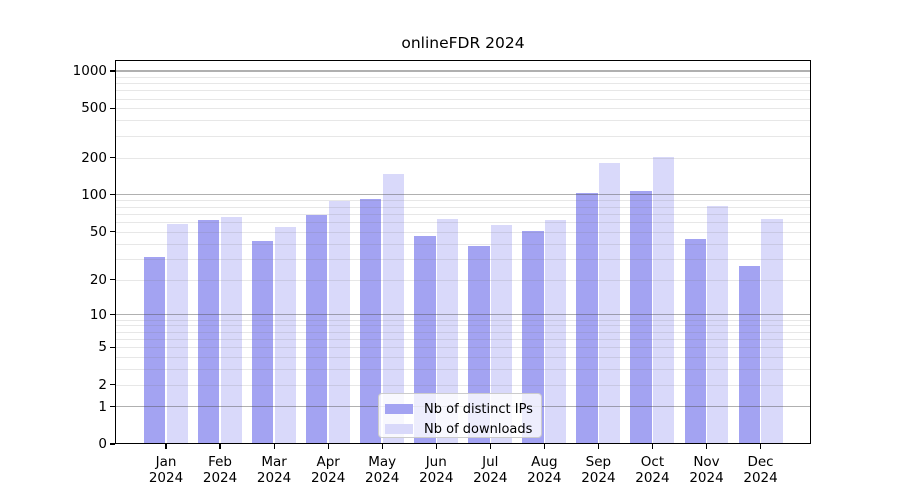 Image resolution: width=900 pixels, height=500 pixels. Describe the element at coordinates (760, 446) in the screenshot. I see `x-tick-mark-dec` at that location.